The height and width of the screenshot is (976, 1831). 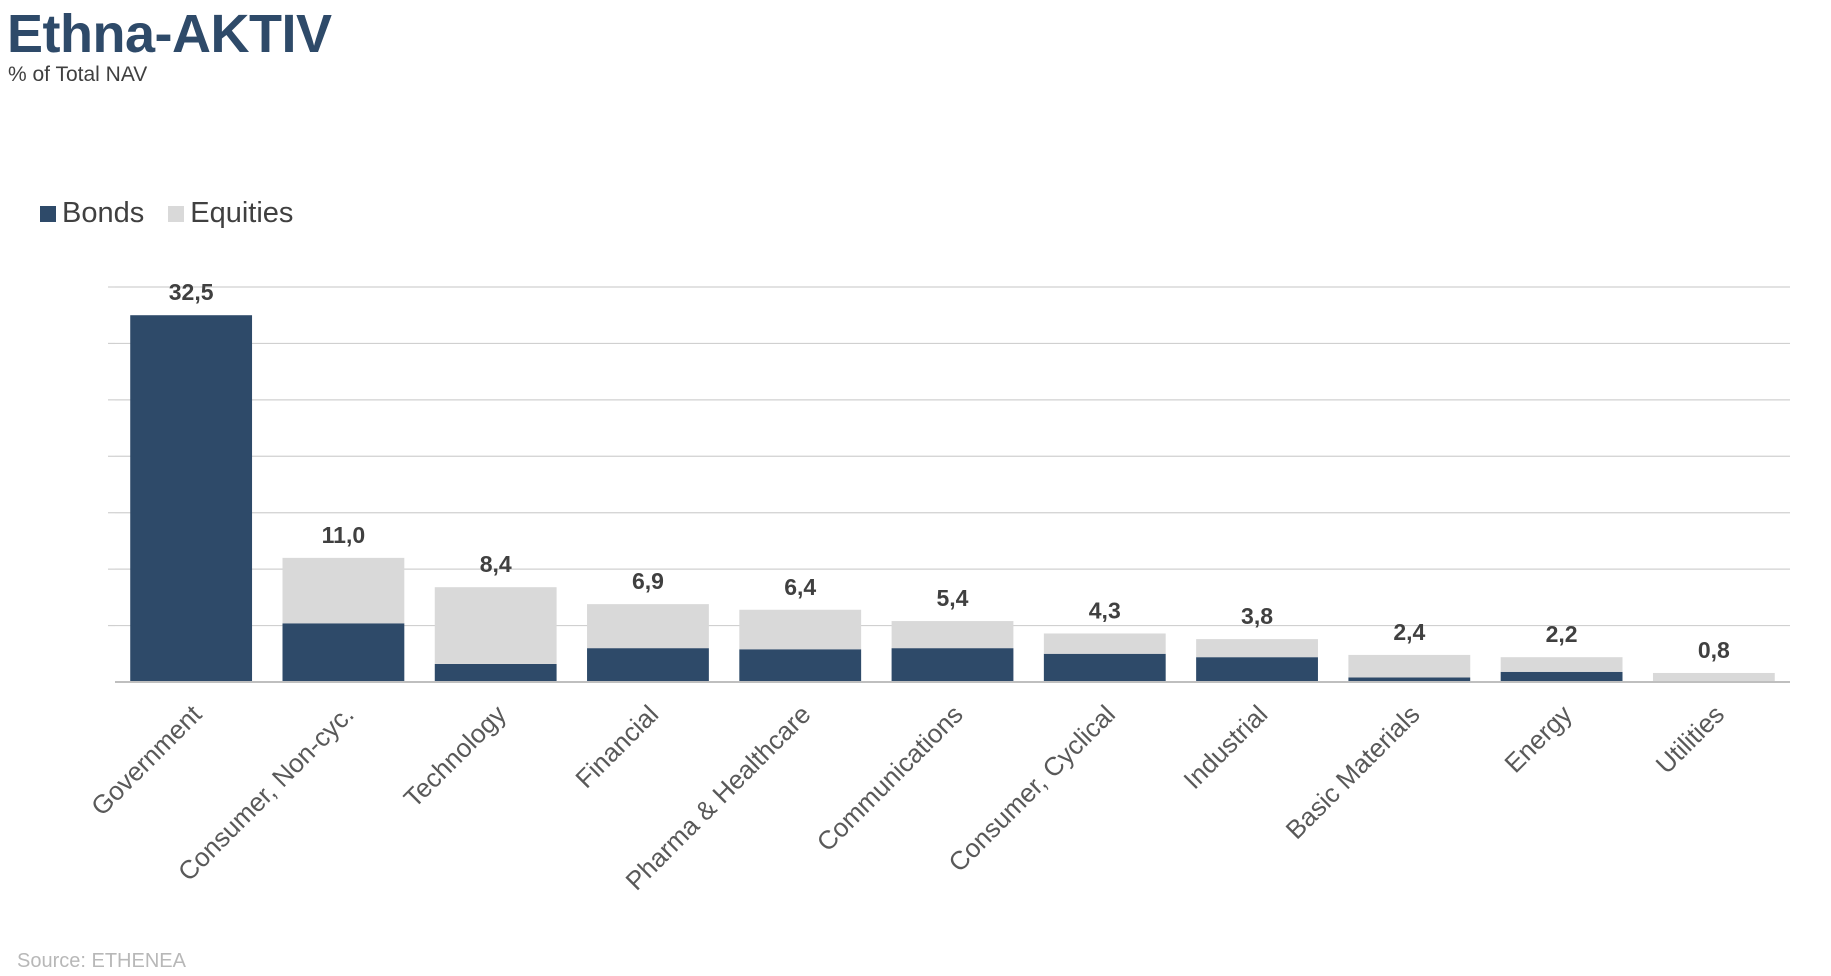 What do you see at coordinates (103, 213) in the screenshot?
I see `legend-label-bonds: Bonds` at bounding box center [103, 213].